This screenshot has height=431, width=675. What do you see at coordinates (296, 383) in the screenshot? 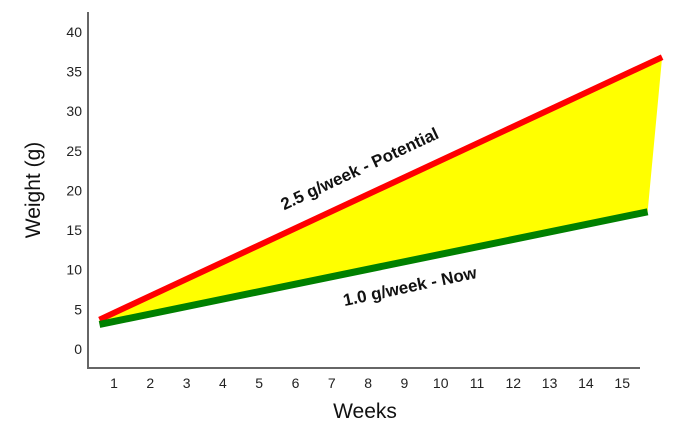
I see `x-tick-label: 6` at bounding box center [296, 383].